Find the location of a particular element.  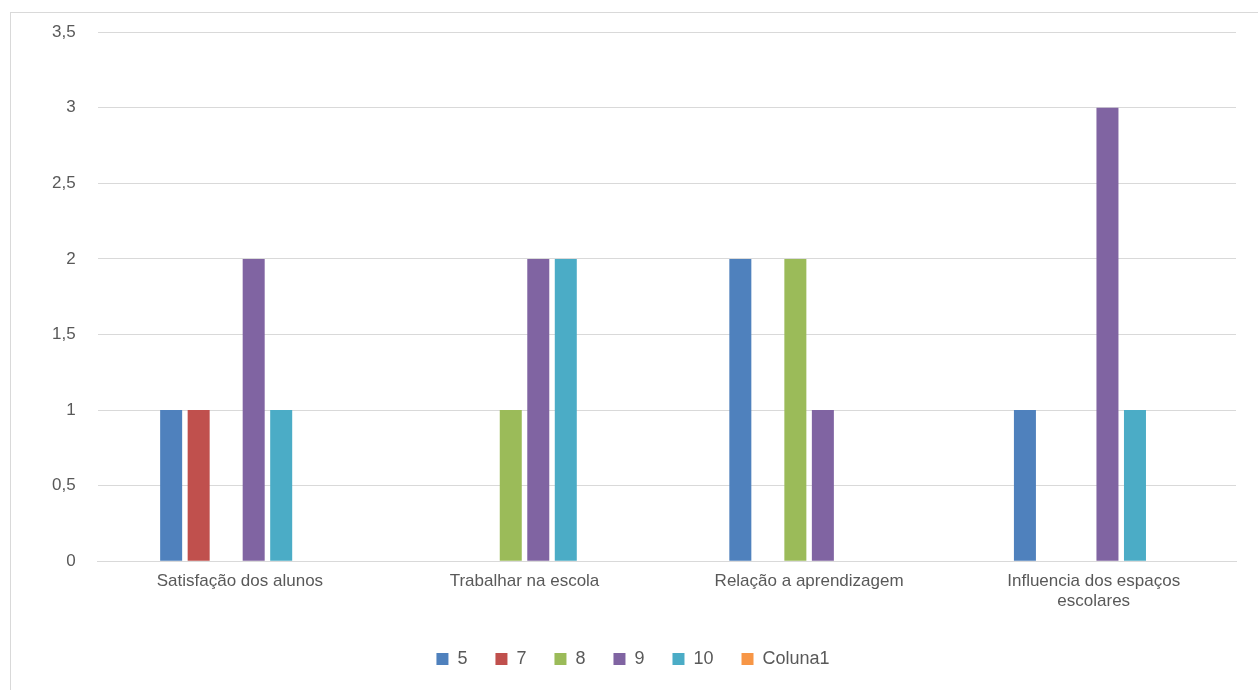

y-tick-label: 3,5 is located at coordinates (63, 31).